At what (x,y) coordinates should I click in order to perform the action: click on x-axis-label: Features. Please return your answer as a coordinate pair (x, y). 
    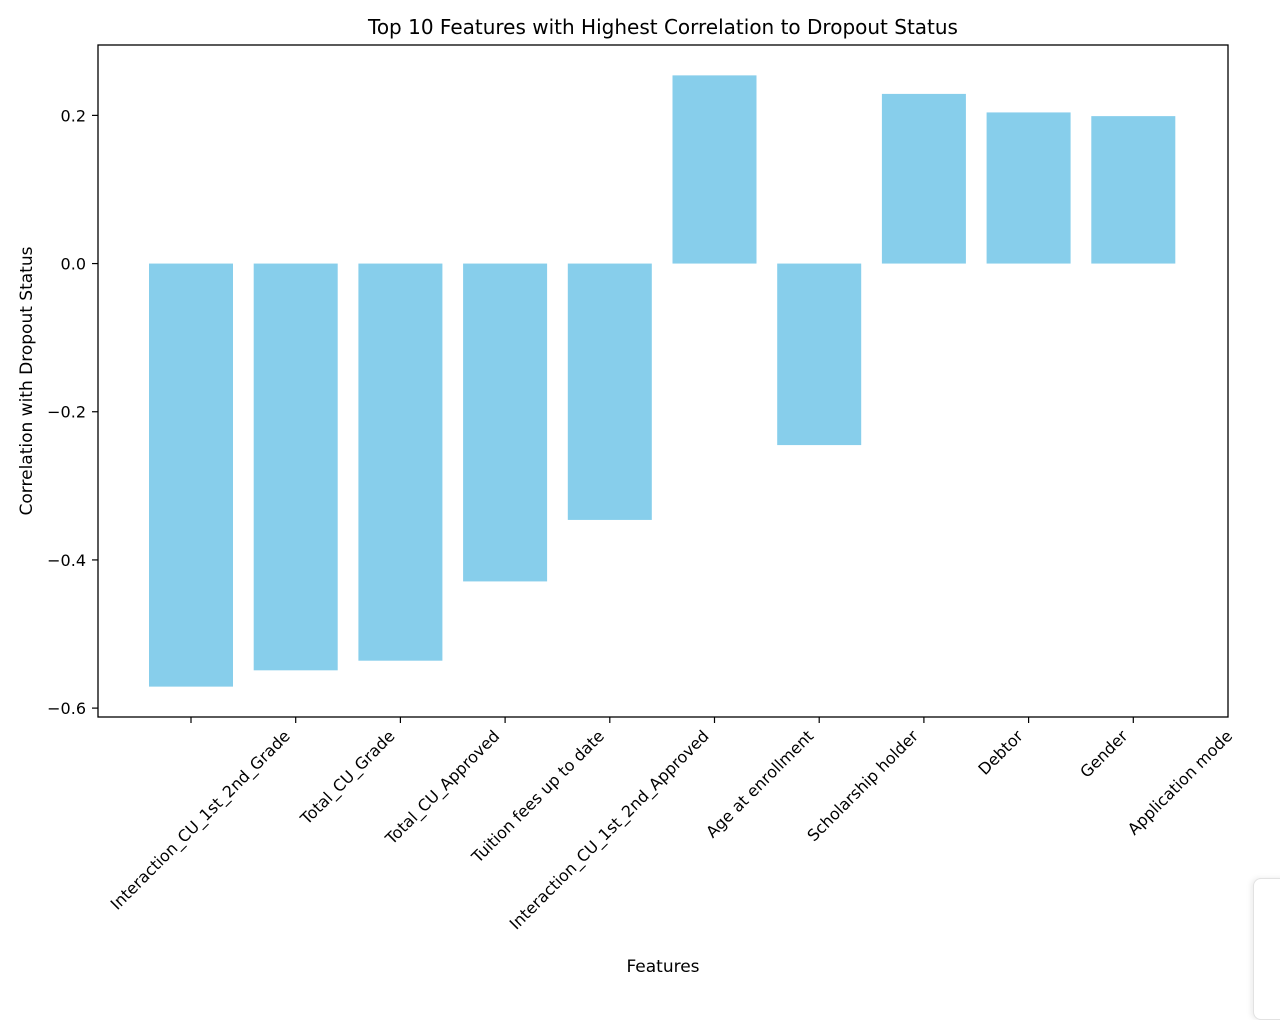
    Looking at the image, I should click on (662, 967).